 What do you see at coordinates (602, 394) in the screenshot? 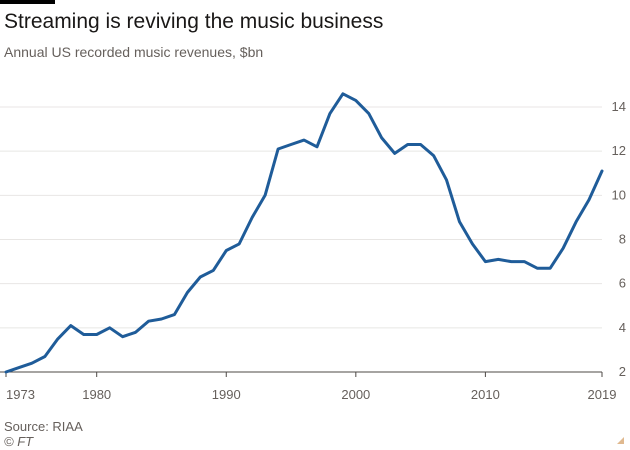
I see `x-tick-label: 2019` at bounding box center [602, 394].